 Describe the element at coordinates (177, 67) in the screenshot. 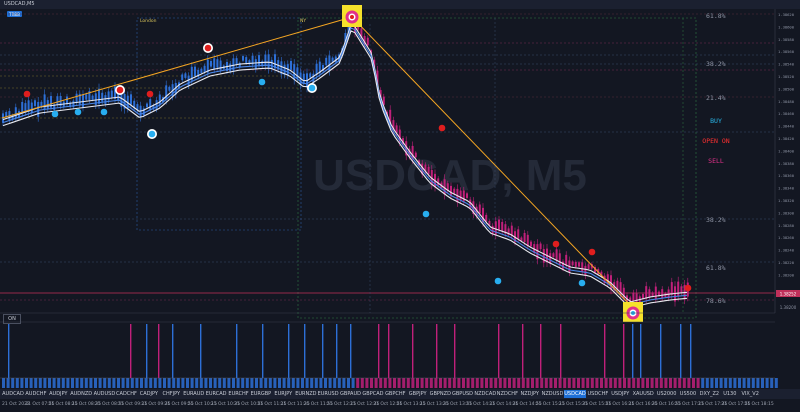

I see `uptrend-line` at that location.